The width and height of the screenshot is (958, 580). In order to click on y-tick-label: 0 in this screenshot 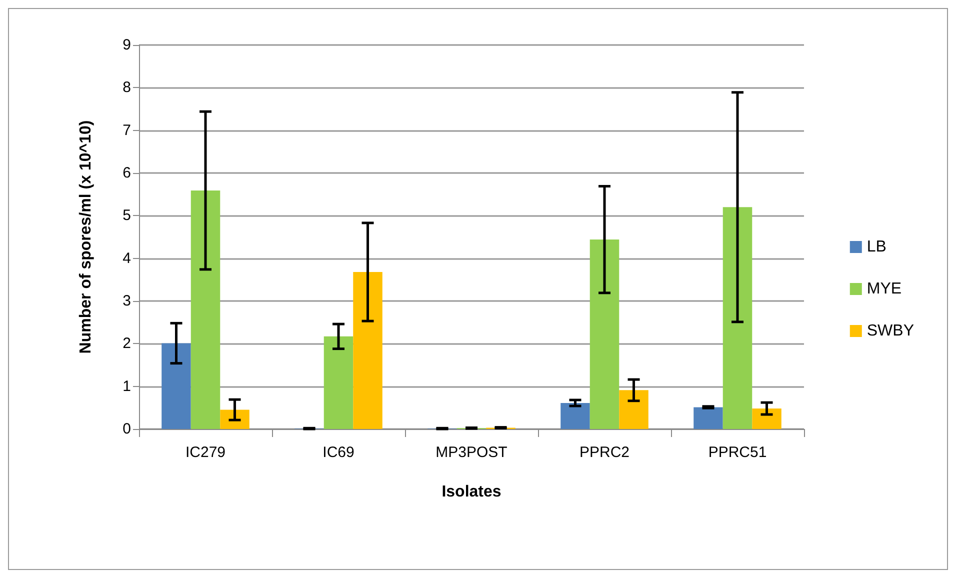, I will do `click(126, 429)`.